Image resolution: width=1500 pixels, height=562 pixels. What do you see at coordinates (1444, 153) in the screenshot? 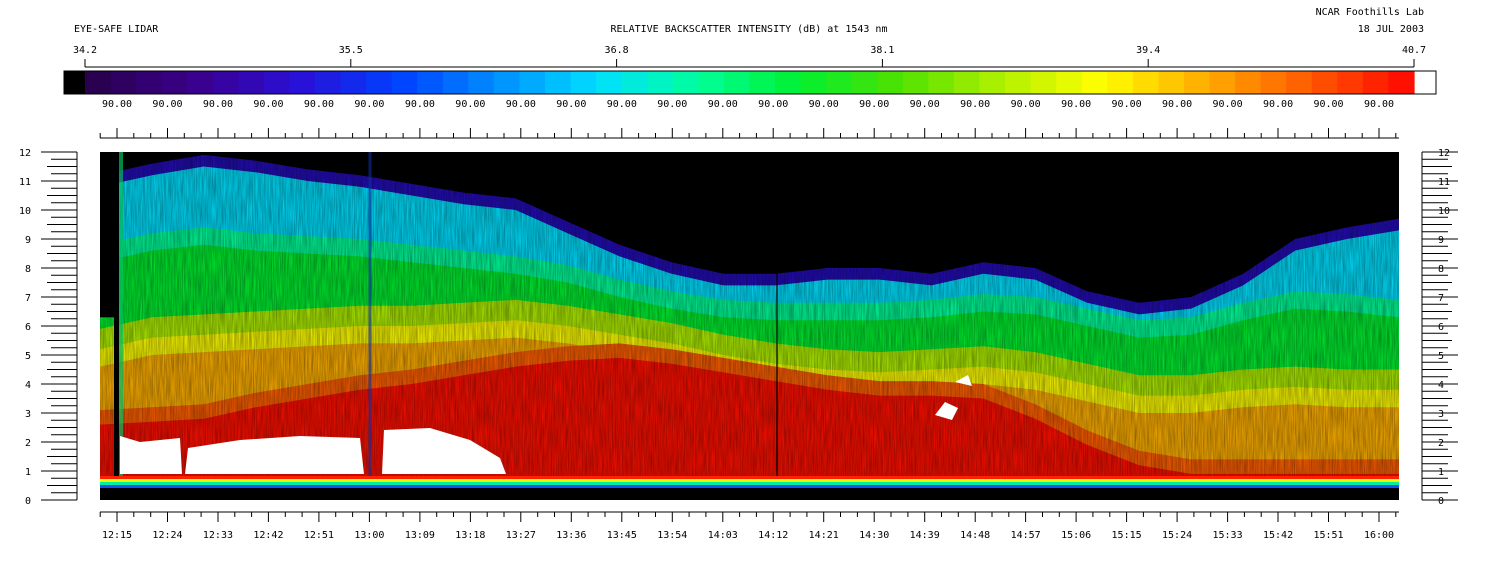
I see `right-altitude-label: 12` at bounding box center [1444, 153].